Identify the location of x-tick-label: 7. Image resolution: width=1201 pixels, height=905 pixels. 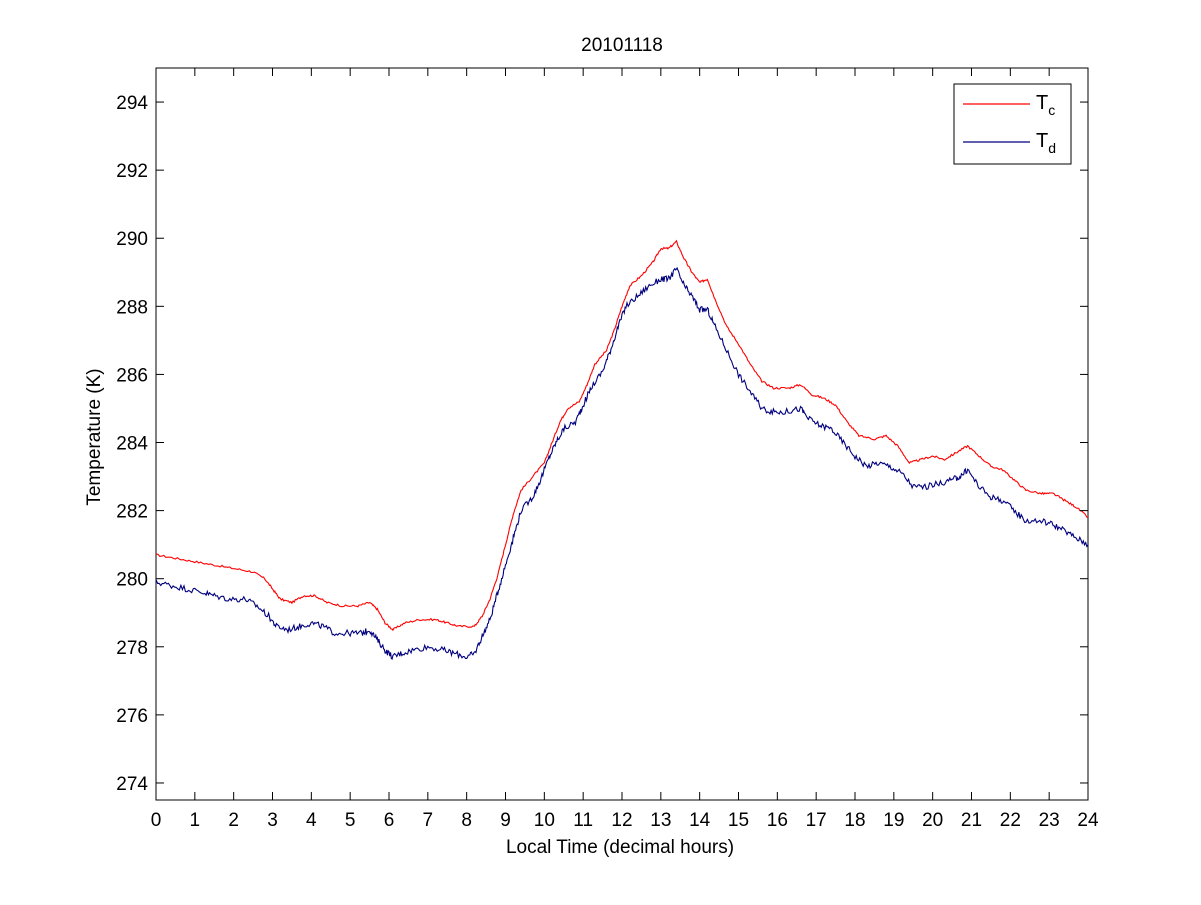
(428, 820).